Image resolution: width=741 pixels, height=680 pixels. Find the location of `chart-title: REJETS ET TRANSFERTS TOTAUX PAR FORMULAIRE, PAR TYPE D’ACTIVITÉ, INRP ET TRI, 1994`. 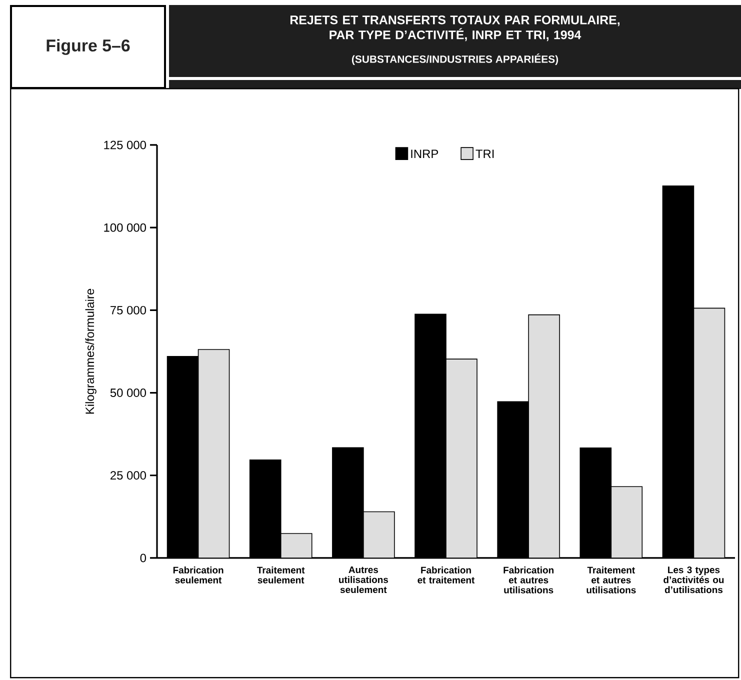

chart-title: REJETS ET TRANSFERTS TOTAUX PAR FORMULAIRE, PAR TYPE D’ACTIVITÉ, INRP ET TRI, 1994 is located at coordinates (455, 29).